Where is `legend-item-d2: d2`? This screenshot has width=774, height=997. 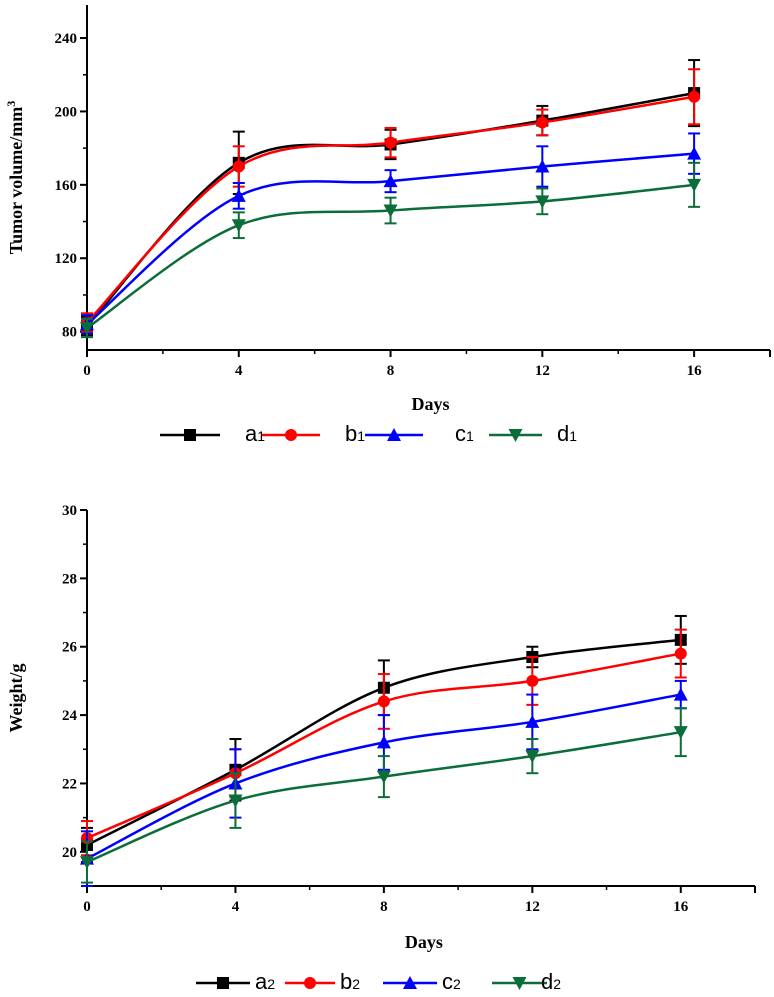 legend-item-d2: d2 is located at coordinates (526, 981).